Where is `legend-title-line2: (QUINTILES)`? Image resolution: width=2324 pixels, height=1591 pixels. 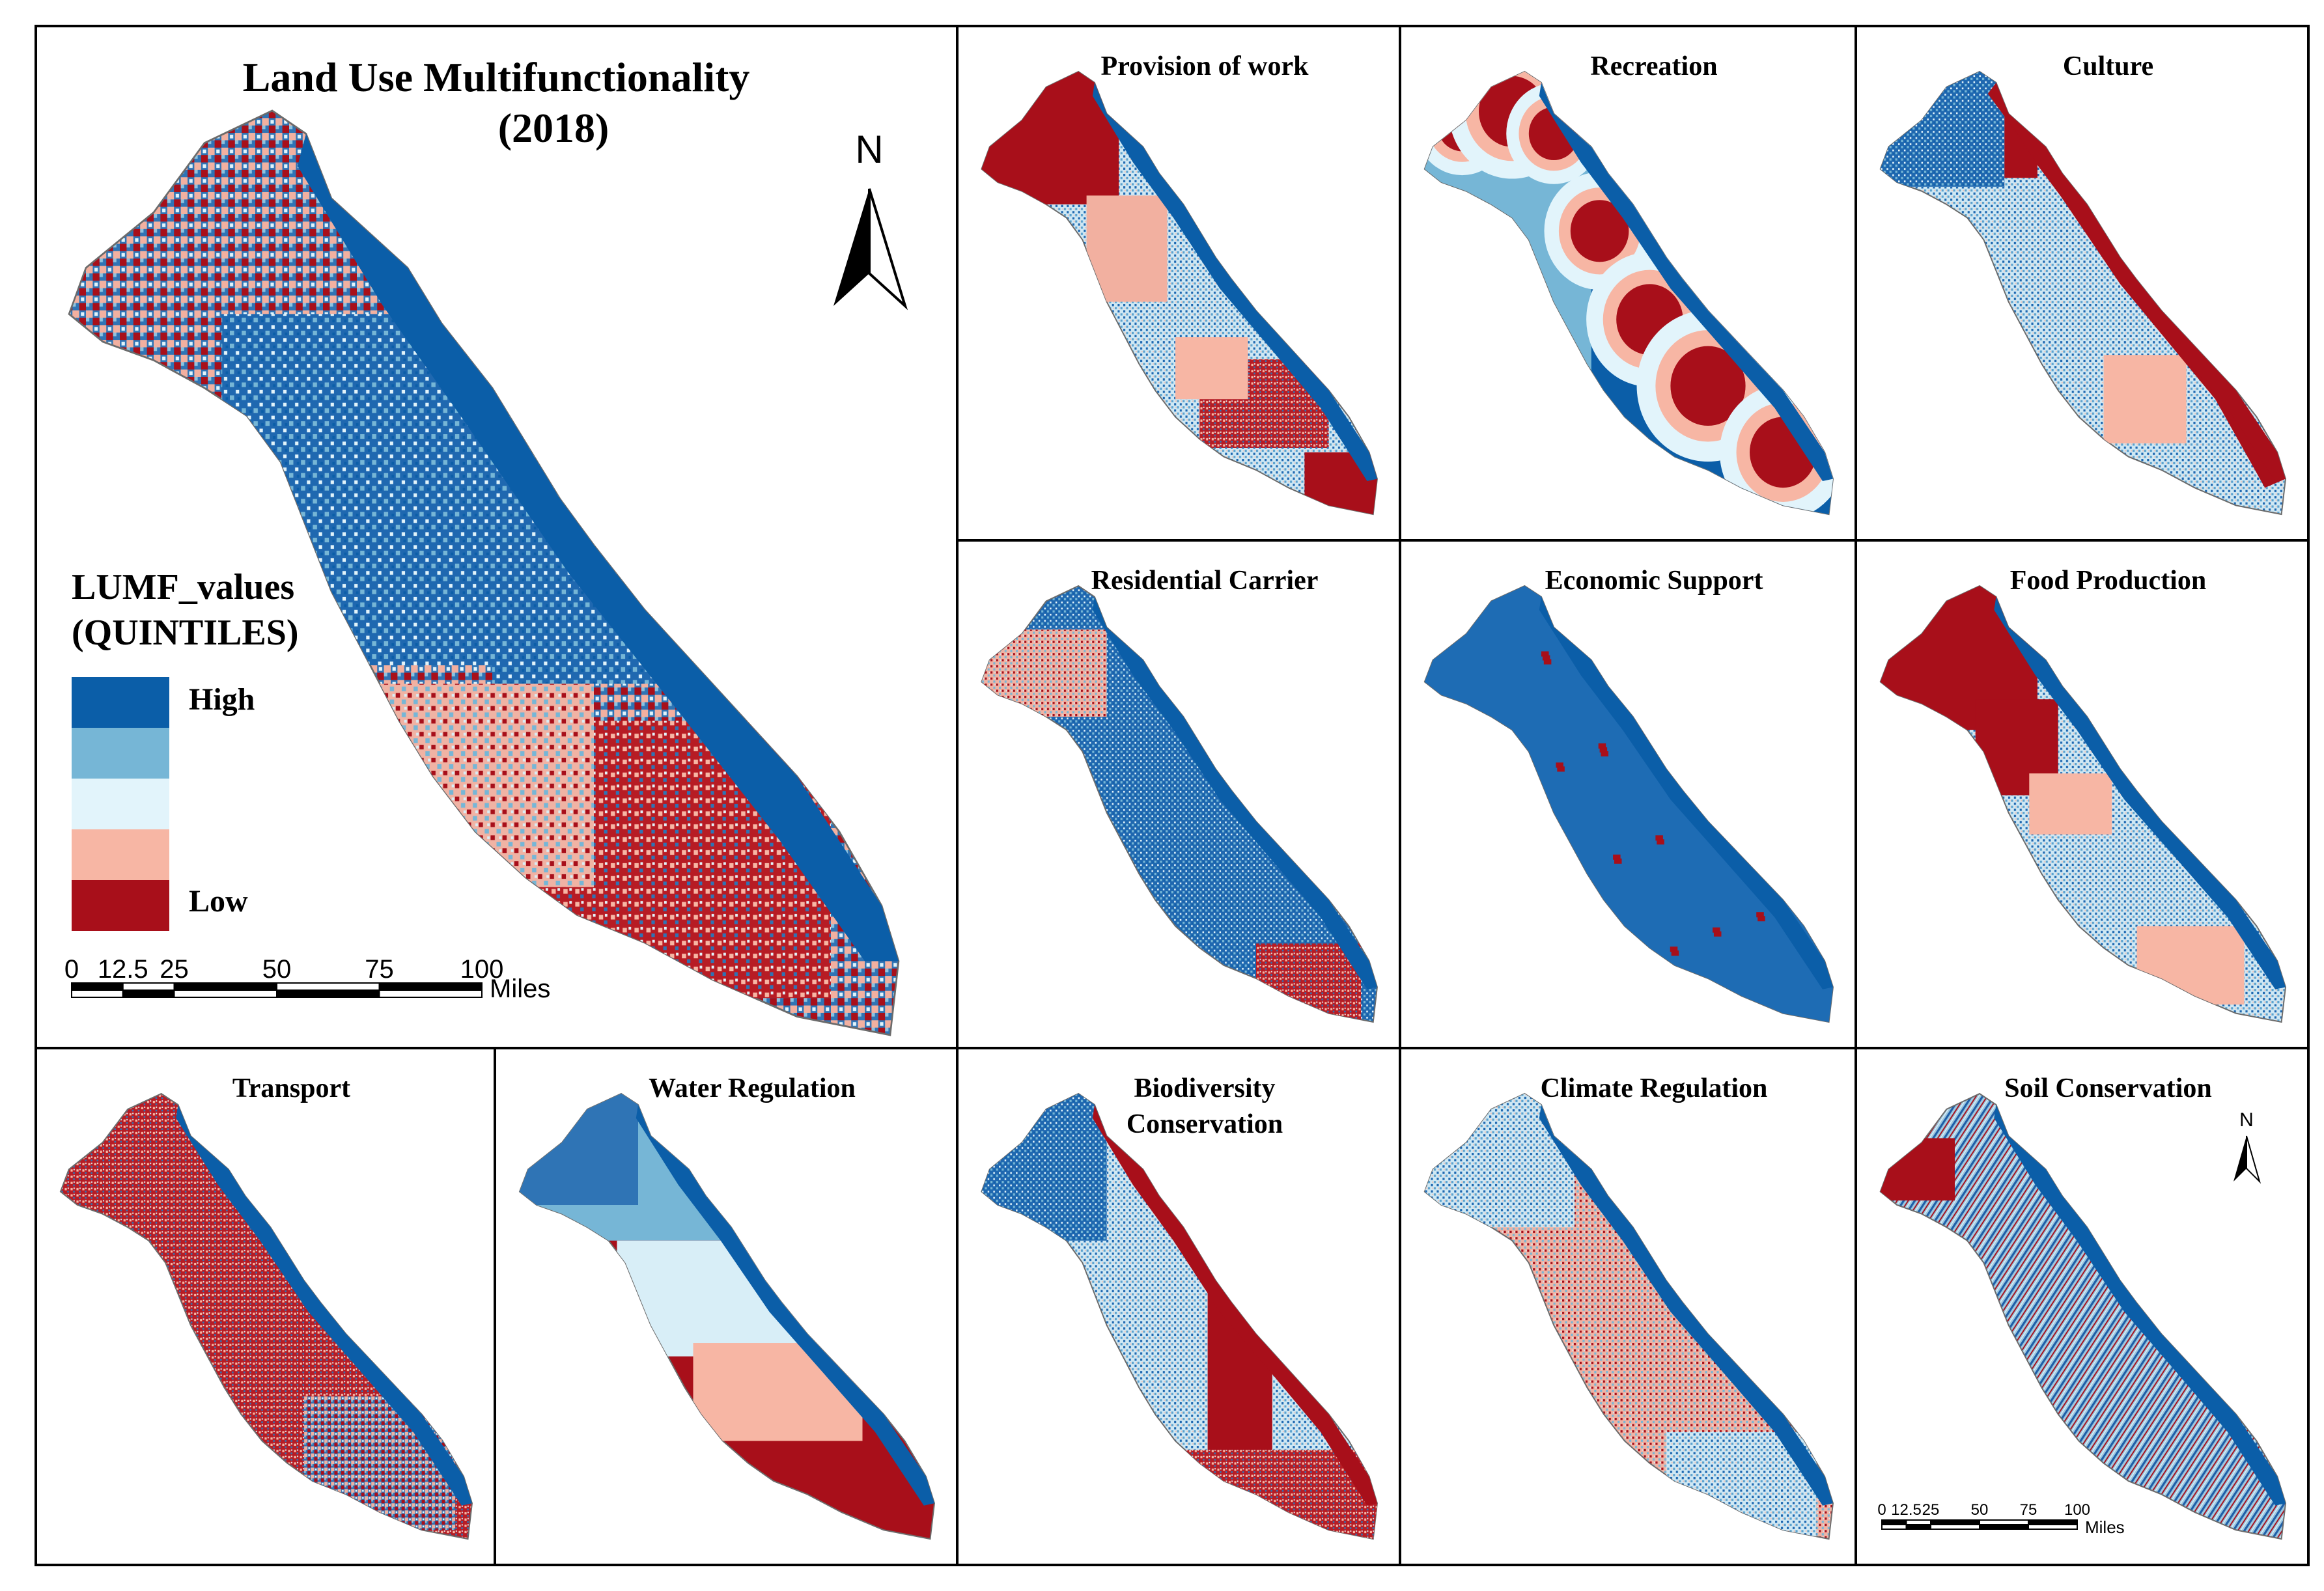 legend-title-line2: (QUINTILES) is located at coordinates (185, 633).